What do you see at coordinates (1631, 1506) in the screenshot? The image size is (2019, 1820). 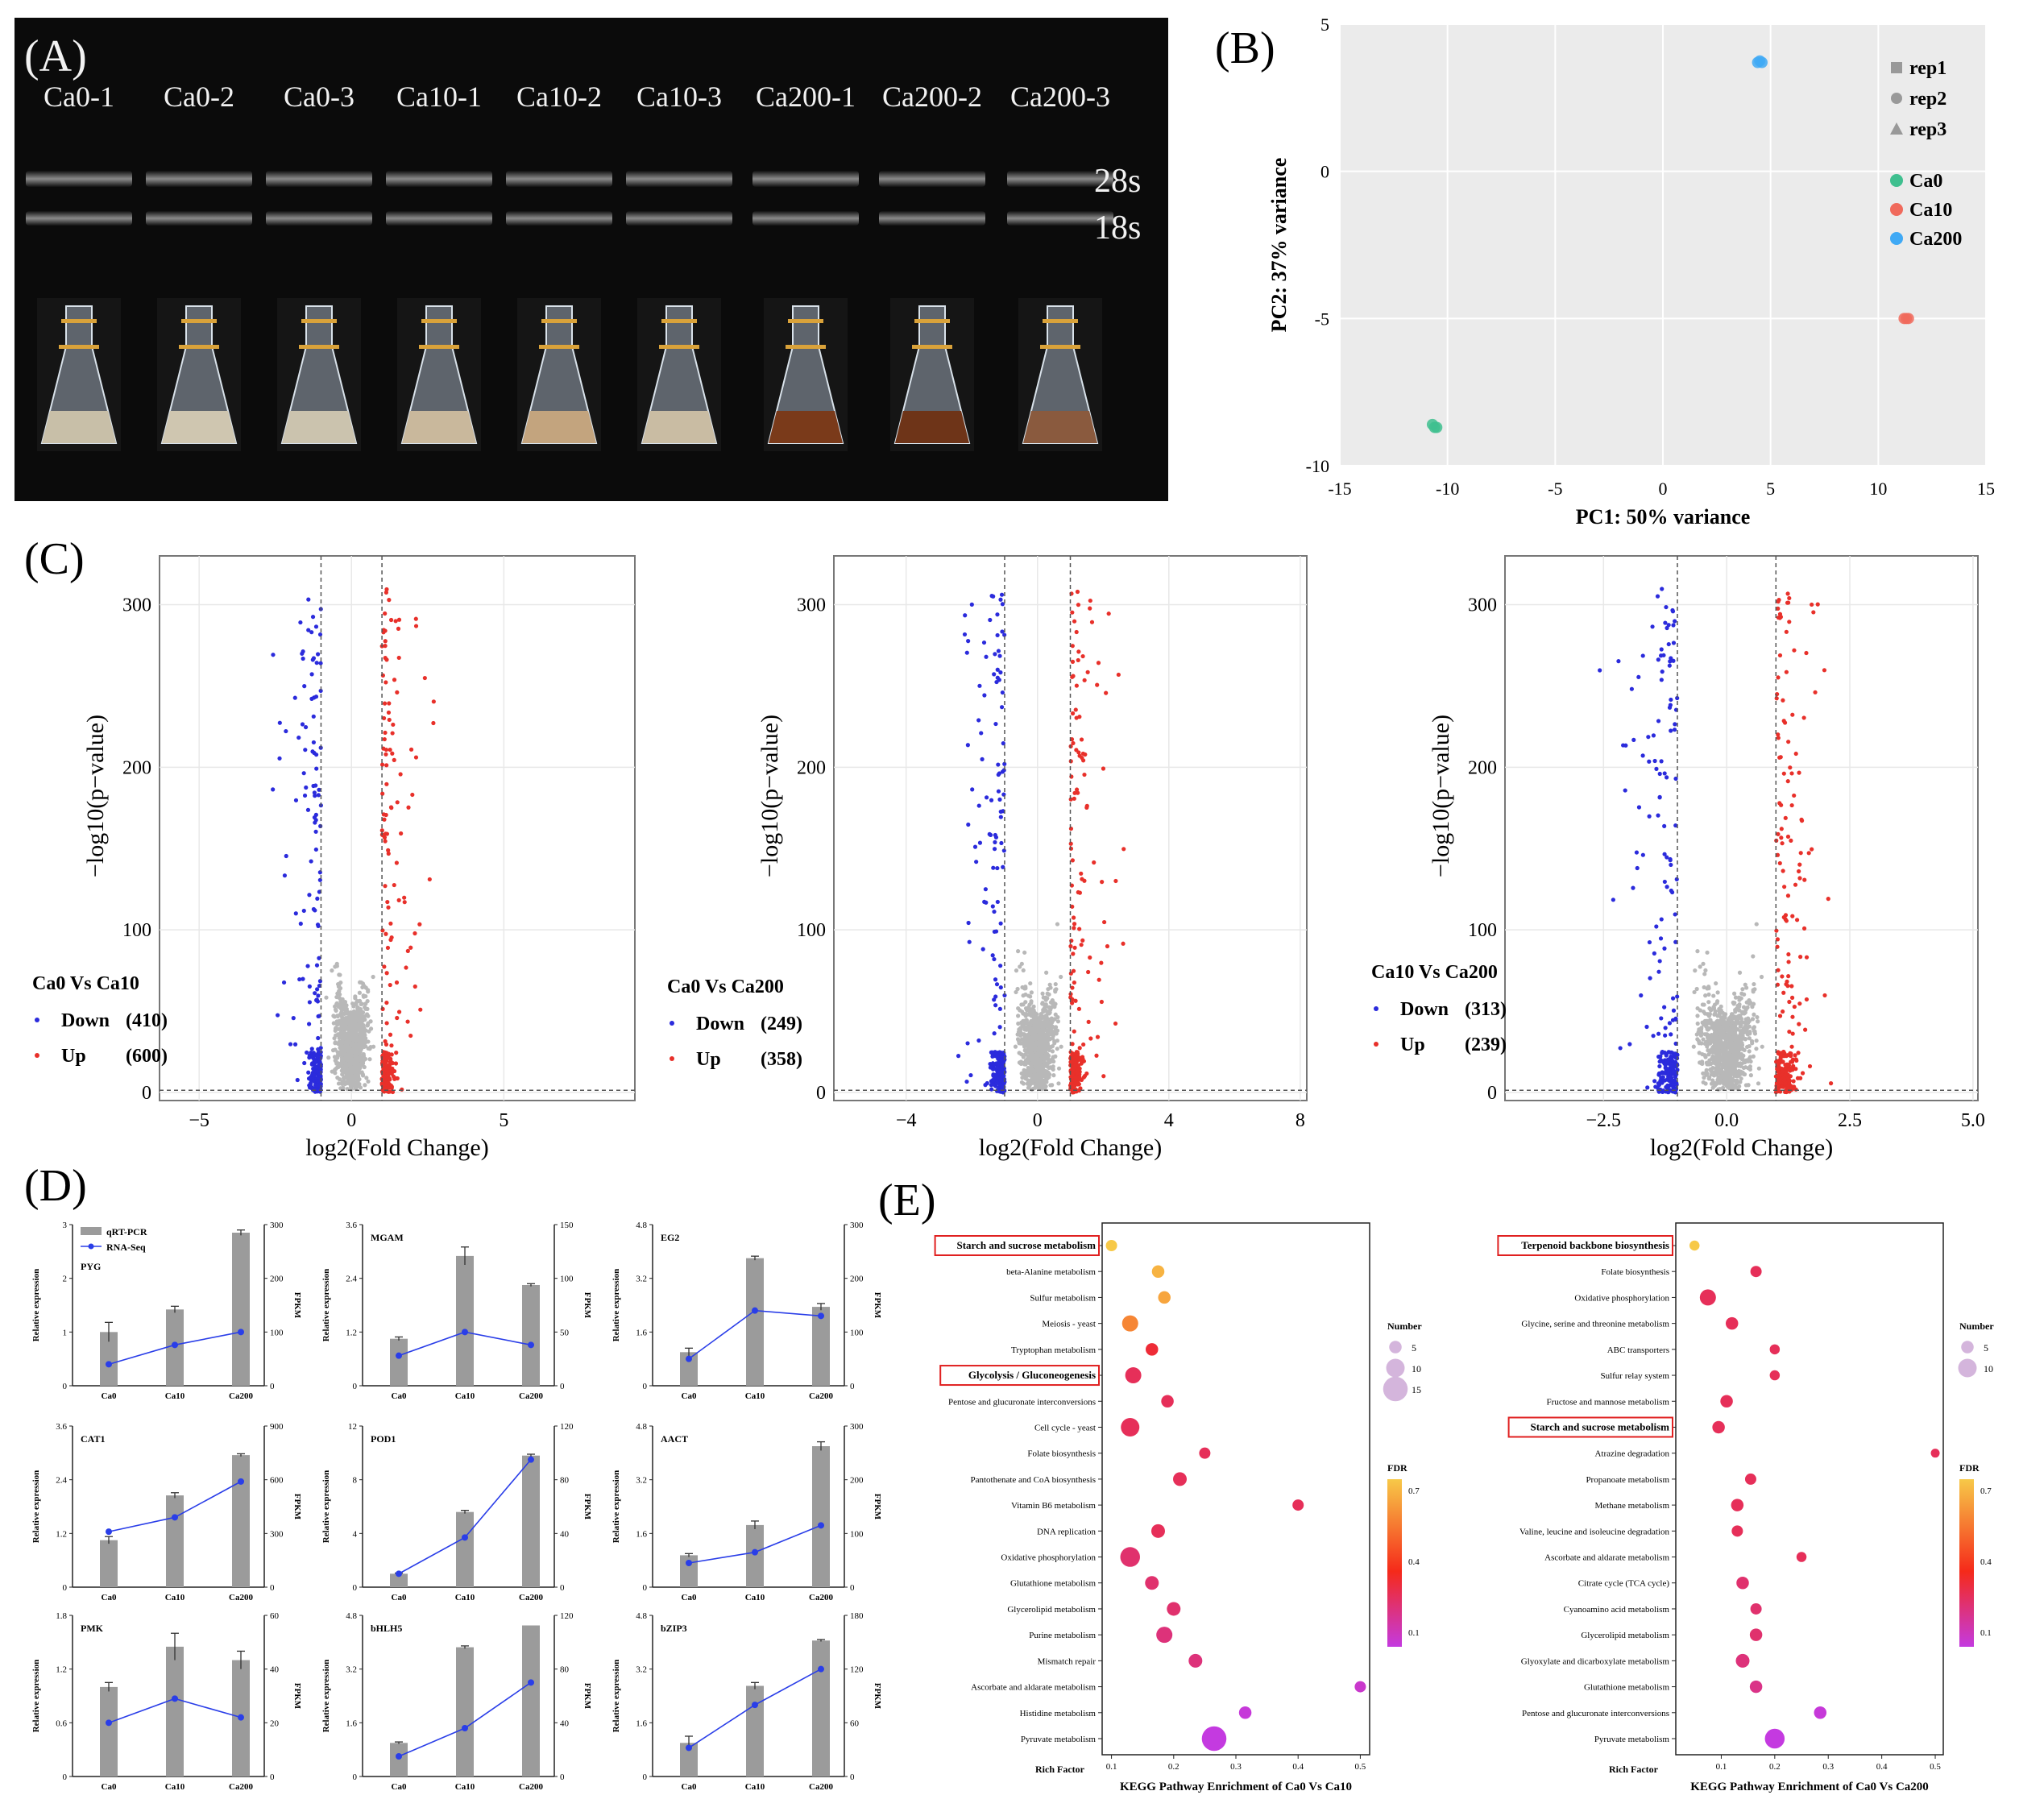 I see `pathway-label: Methane metabolism` at bounding box center [1631, 1506].